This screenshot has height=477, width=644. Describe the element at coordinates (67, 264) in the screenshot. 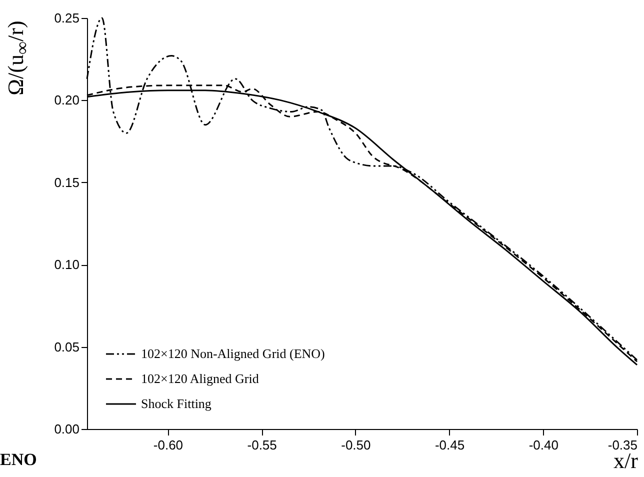

I see `y-tick-label: 0.10` at that location.